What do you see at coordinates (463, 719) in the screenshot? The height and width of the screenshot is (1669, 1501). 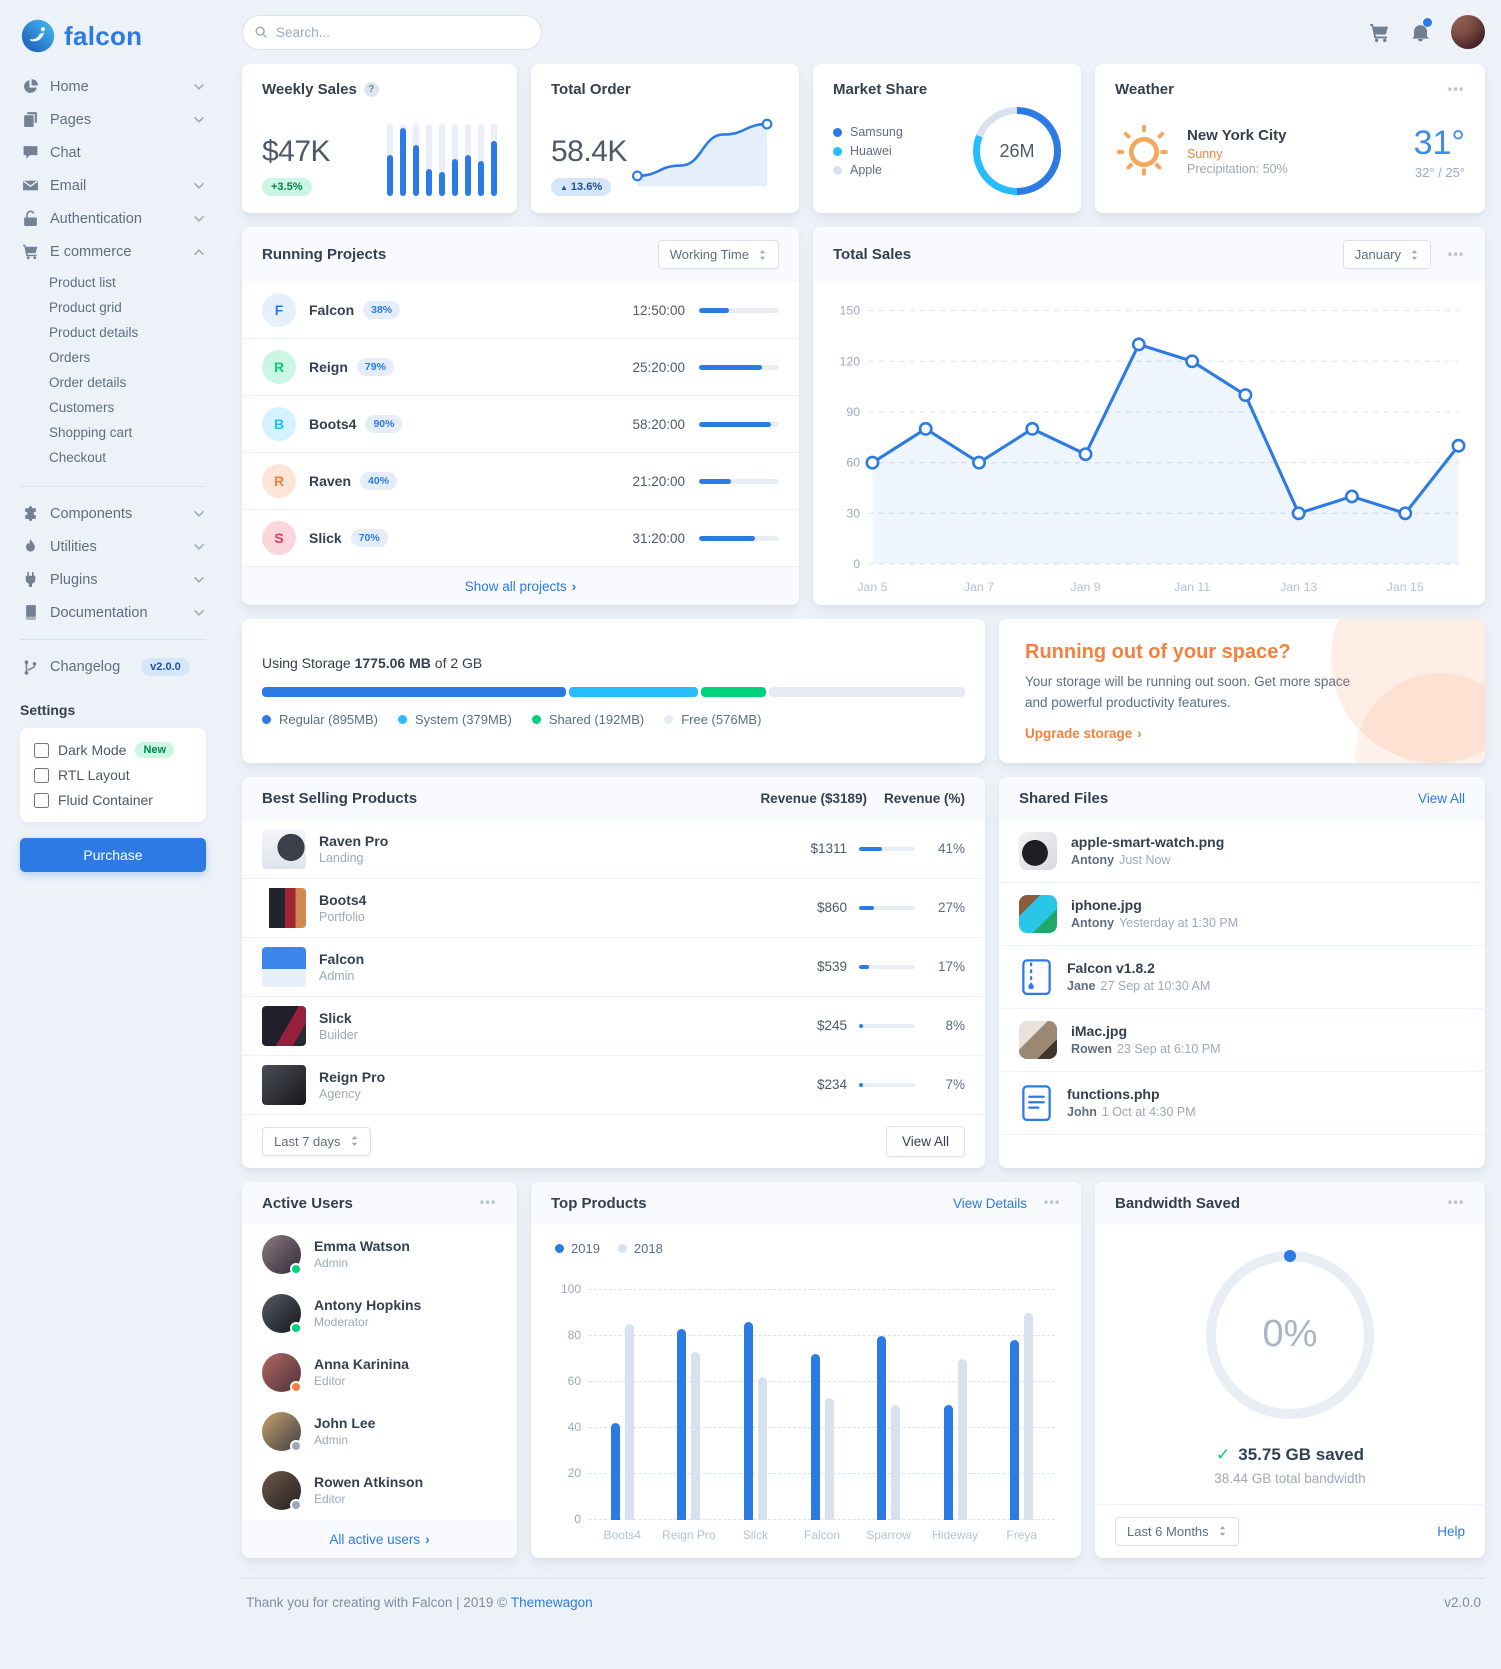 I see `legend-label: System (379MB)` at bounding box center [463, 719].